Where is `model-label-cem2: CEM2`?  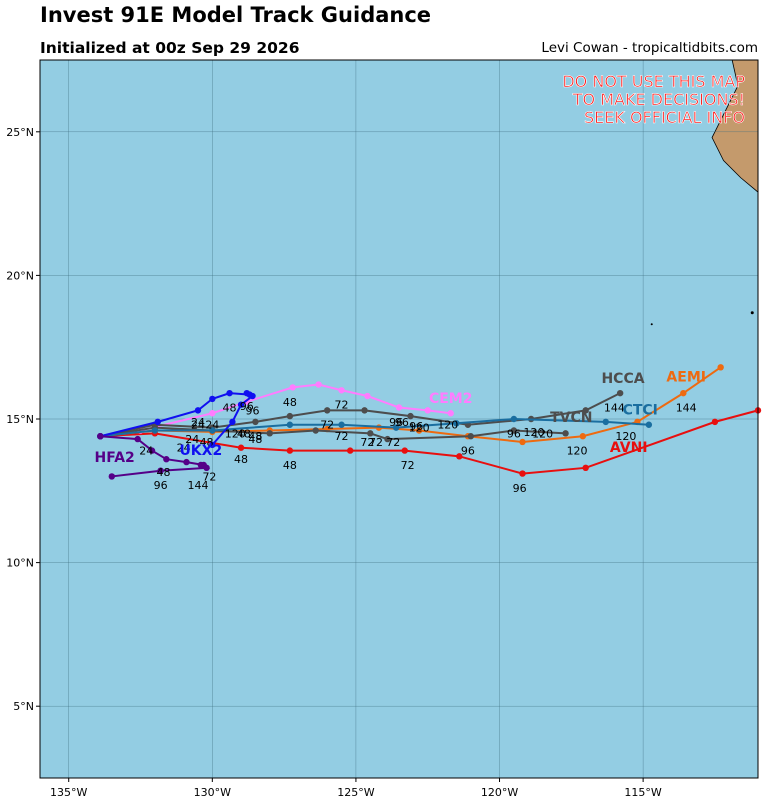 model-label-cem2: CEM2 is located at coordinates (451, 399).